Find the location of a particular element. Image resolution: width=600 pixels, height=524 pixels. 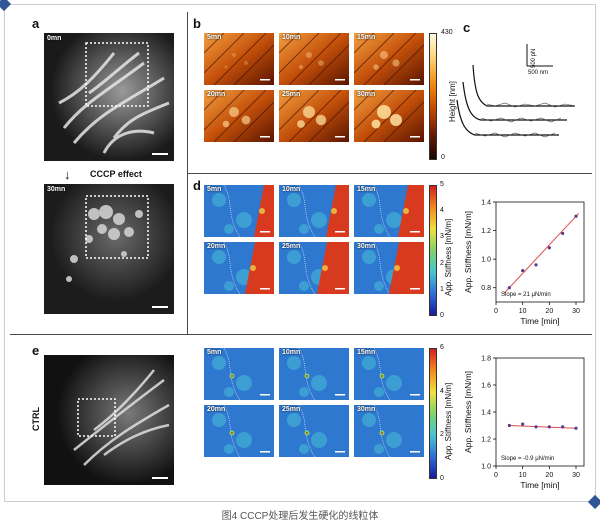

panel-label-c: c is located at coordinates (467, 27).